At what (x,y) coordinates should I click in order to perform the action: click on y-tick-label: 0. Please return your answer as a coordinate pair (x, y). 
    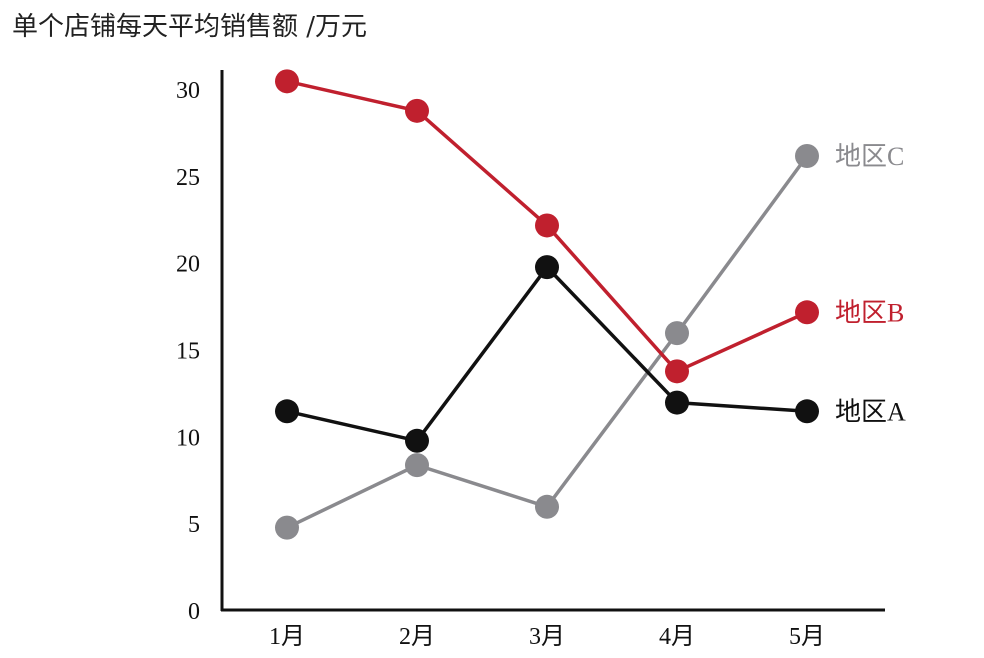
    Looking at the image, I should click on (194, 612).